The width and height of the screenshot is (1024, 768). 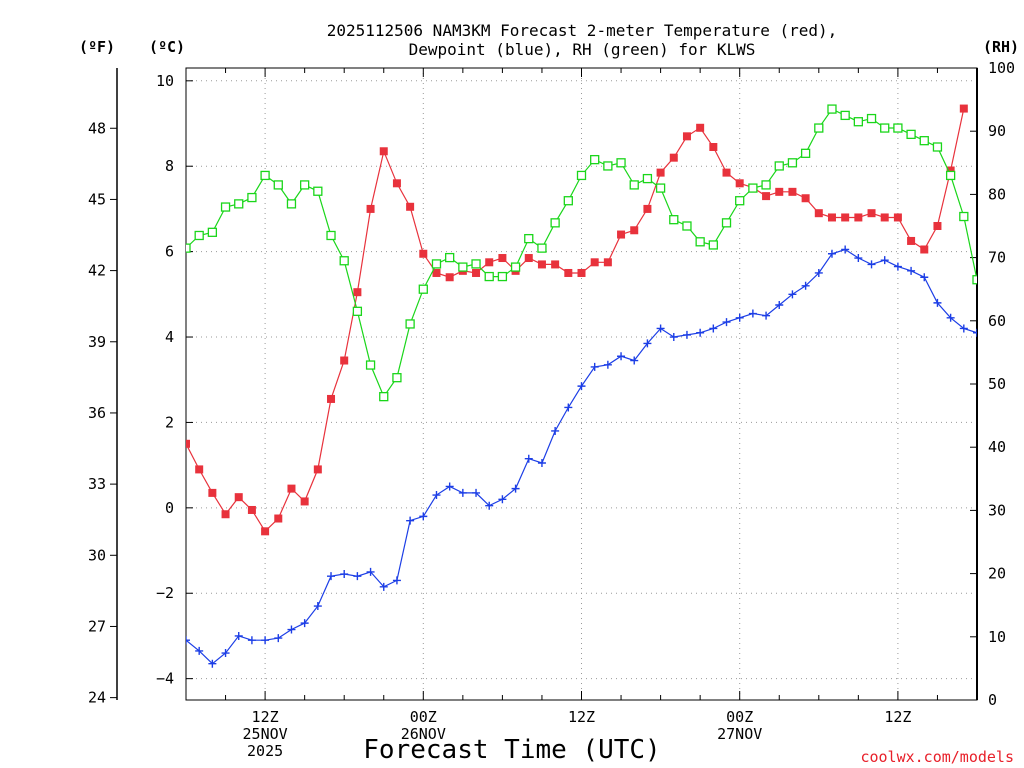 What do you see at coordinates (97, 555) in the screenshot?
I see `fahrenheit-tick-label: 30` at bounding box center [97, 555].